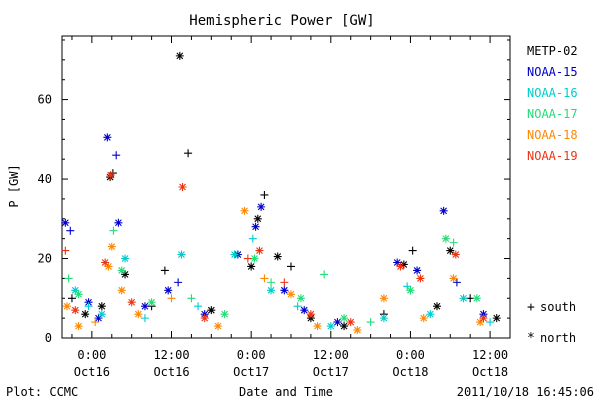 Image resolution: width=600 pixels, height=400 pixels. What do you see at coordinates (281, 21) in the screenshot?
I see `chart-title: Hemispheric Power [GW]` at bounding box center [281, 21].